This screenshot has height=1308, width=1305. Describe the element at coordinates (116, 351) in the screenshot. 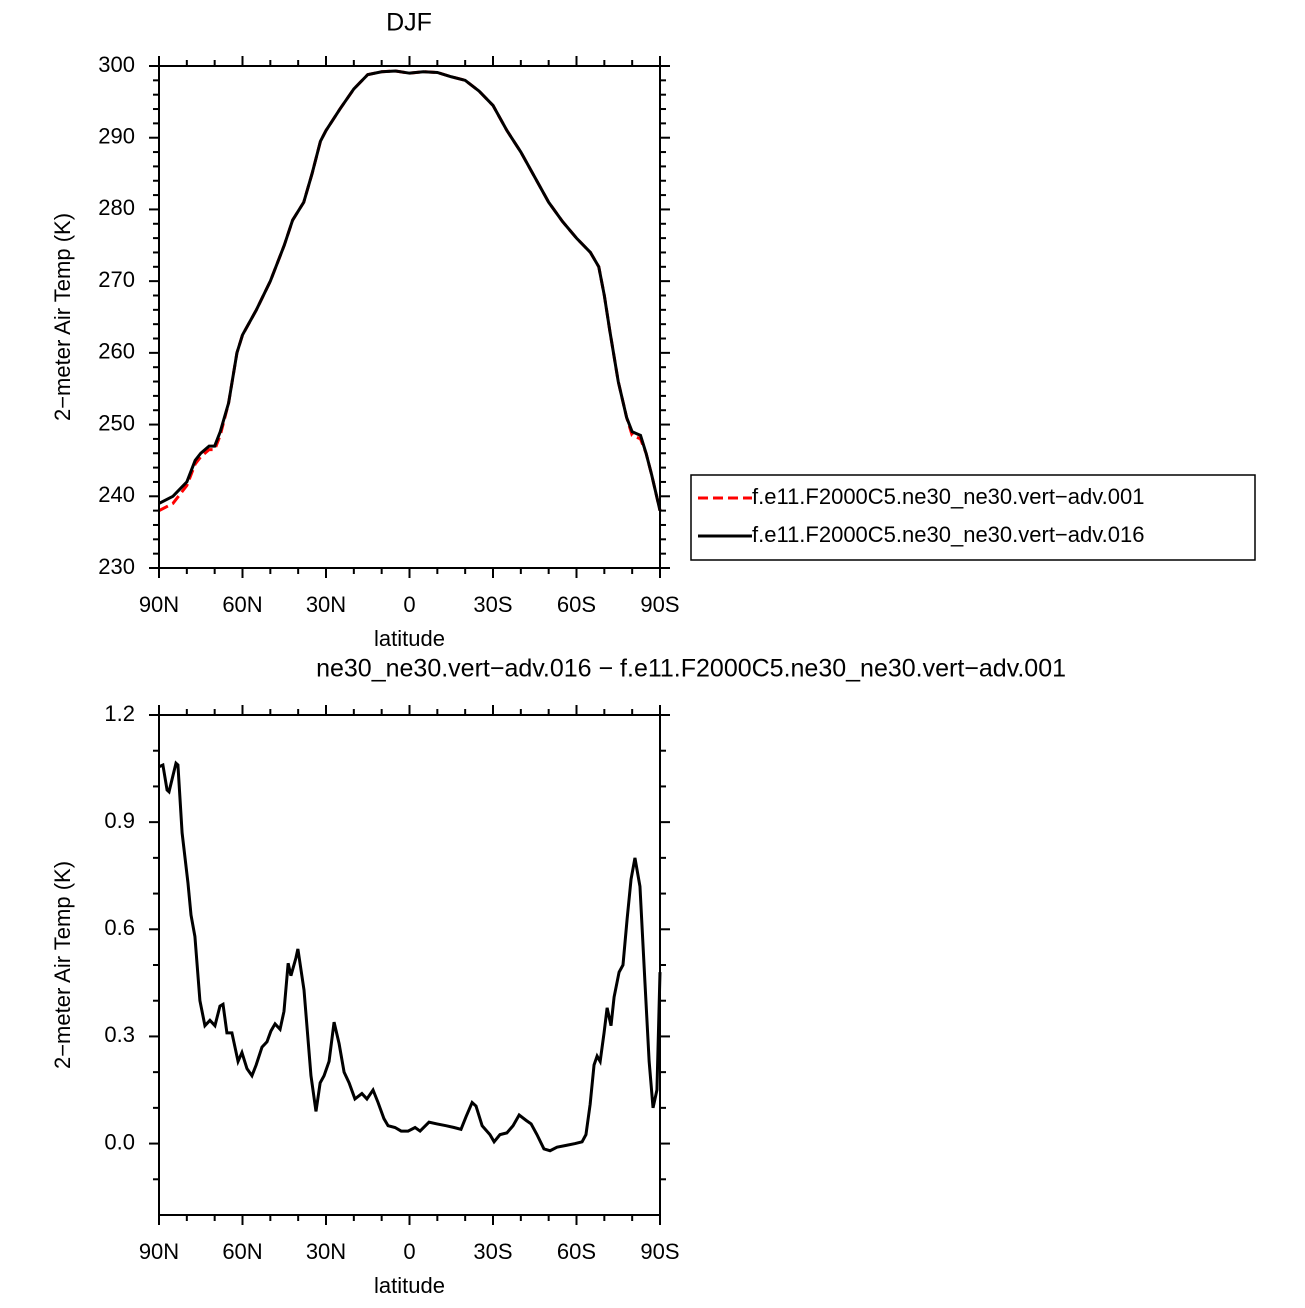

I see `y-tick-label: 260` at that location.